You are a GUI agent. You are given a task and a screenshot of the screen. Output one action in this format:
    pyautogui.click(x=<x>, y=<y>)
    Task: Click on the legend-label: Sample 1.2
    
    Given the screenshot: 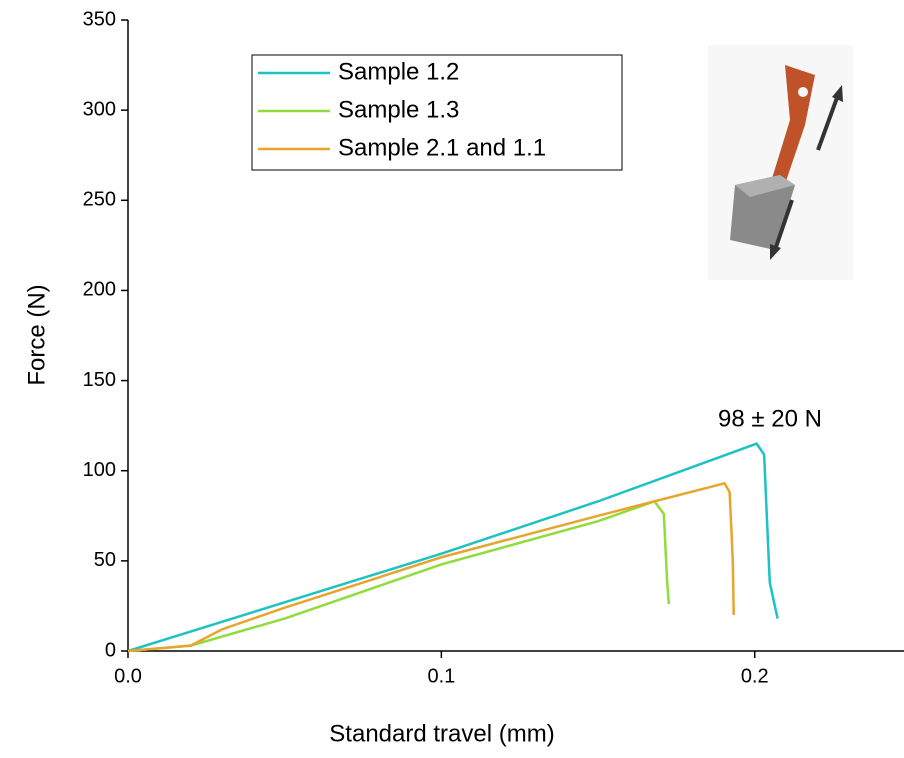 What is the action you would take?
    pyautogui.click(x=398, y=71)
    